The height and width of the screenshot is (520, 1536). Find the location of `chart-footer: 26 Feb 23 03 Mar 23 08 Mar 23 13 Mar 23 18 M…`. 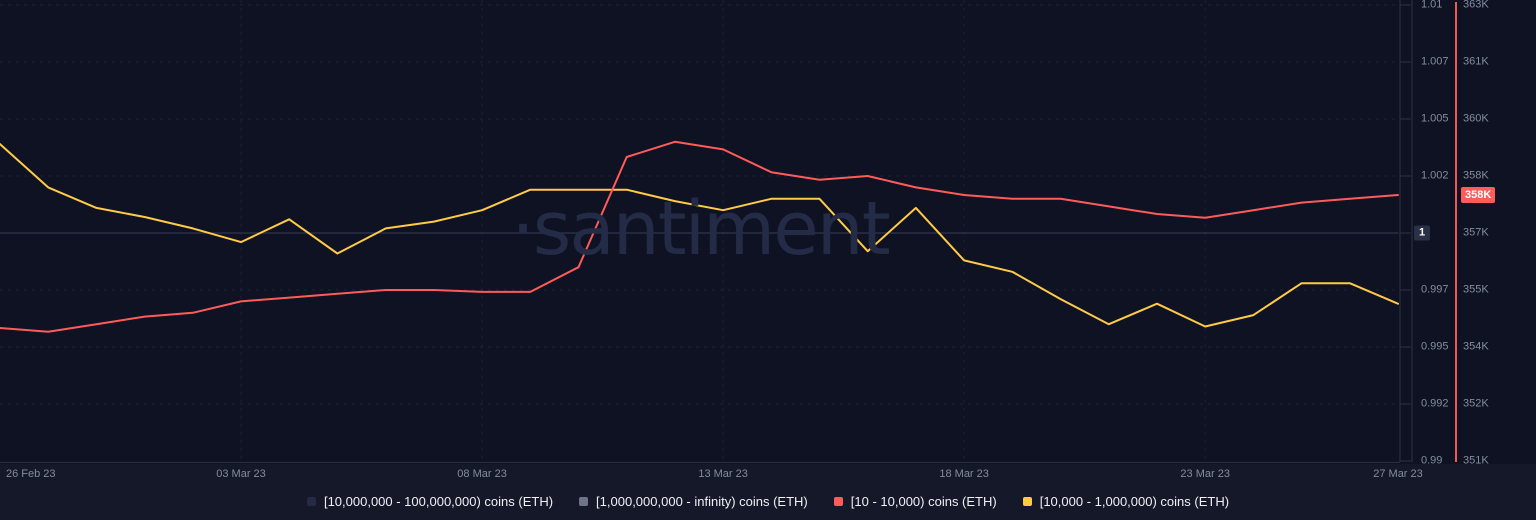

chart-footer: 26 Feb 23 03 Mar 23 08 Mar 23 13 Mar 23 18 M… is located at coordinates (768, 492).